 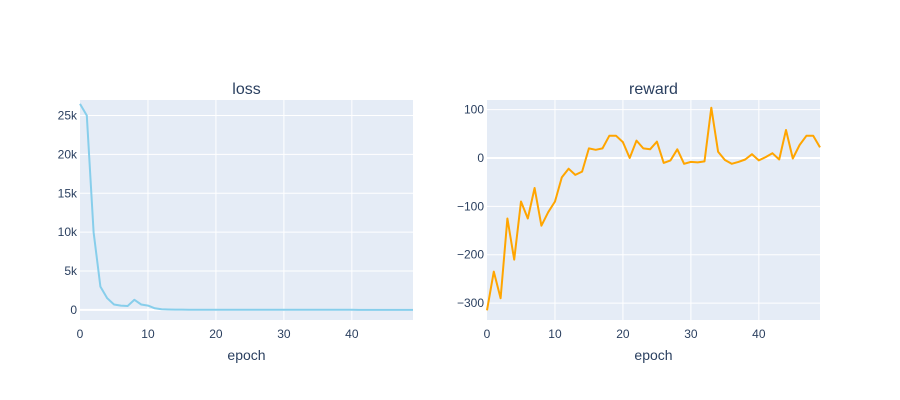 What do you see at coordinates (71, 271) in the screenshot?
I see `loss-y-tick-label: 5k` at bounding box center [71, 271].